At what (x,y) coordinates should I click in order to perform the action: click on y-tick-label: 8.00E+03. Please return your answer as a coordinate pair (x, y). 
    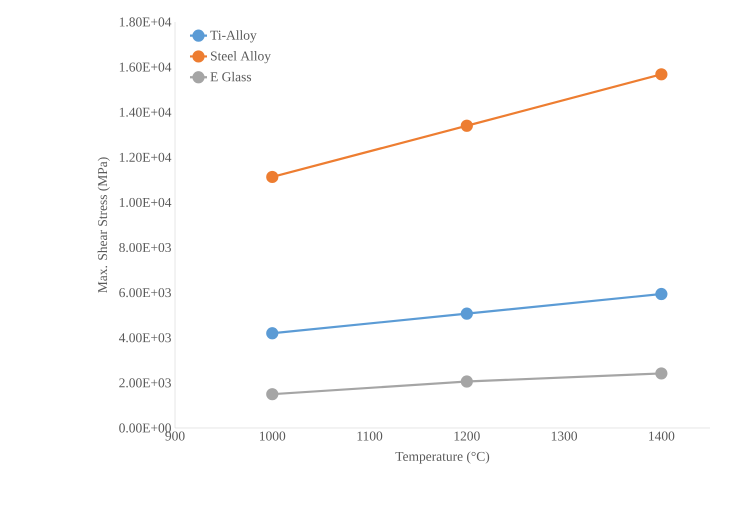
    Looking at the image, I should click on (145, 247).